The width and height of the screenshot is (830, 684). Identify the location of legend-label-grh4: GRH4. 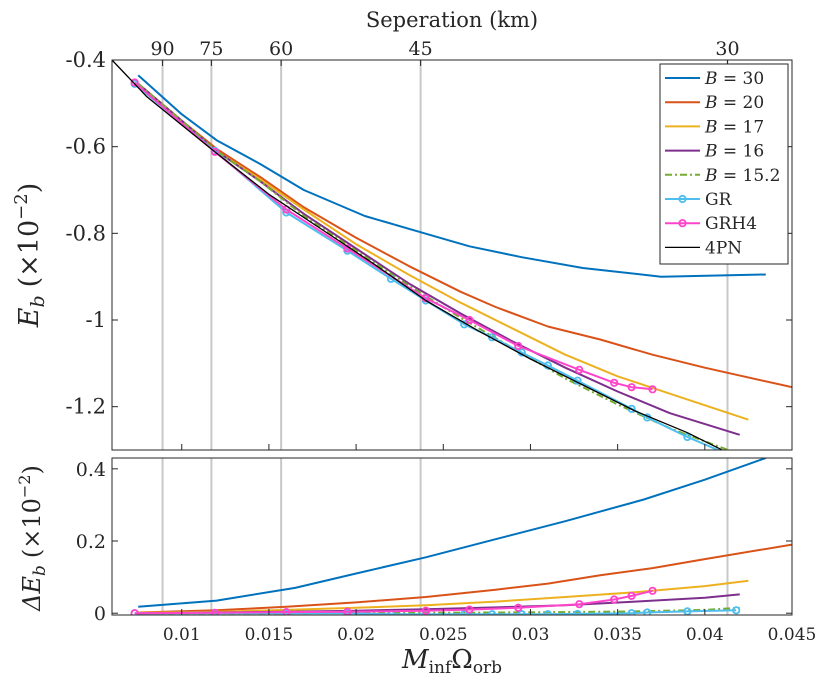
(731, 224).